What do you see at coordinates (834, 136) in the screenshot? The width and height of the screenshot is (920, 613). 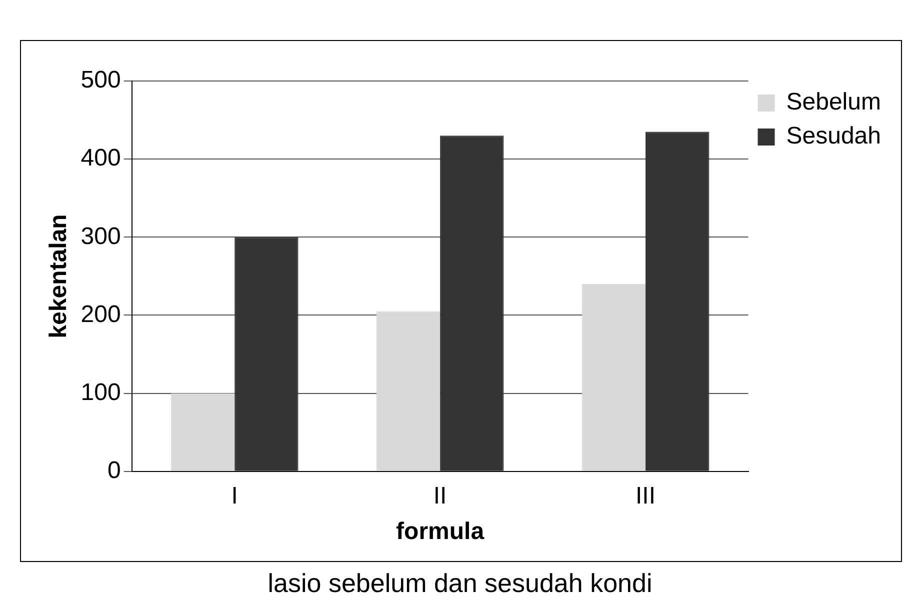 I see `legend-label: Sesudah` at bounding box center [834, 136].